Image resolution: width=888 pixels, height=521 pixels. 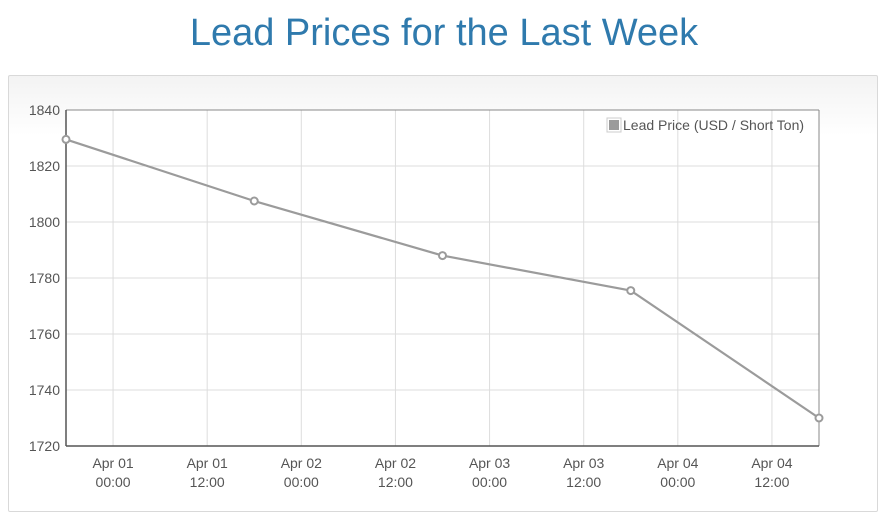 What do you see at coordinates (444, 33) in the screenshot?
I see `page-title: Lead Prices for the Last Week` at bounding box center [444, 33].